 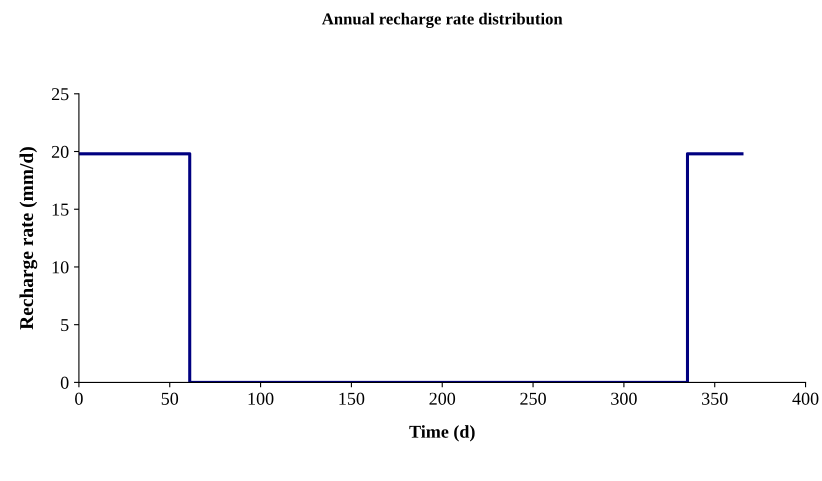 What do you see at coordinates (624, 398) in the screenshot?
I see `x-tick-label: 300` at bounding box center [624, 398].